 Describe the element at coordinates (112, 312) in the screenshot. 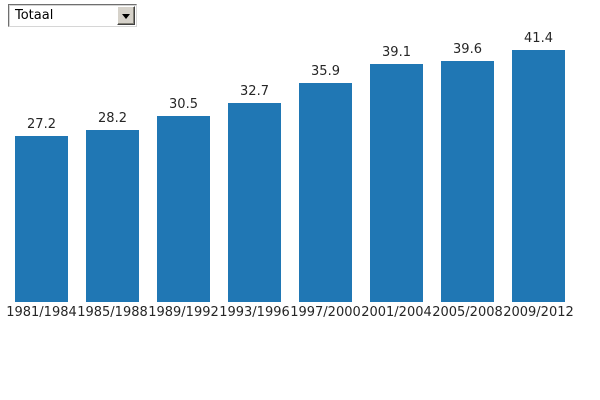

I see `x-axis-label: 1985/1988` at that location.